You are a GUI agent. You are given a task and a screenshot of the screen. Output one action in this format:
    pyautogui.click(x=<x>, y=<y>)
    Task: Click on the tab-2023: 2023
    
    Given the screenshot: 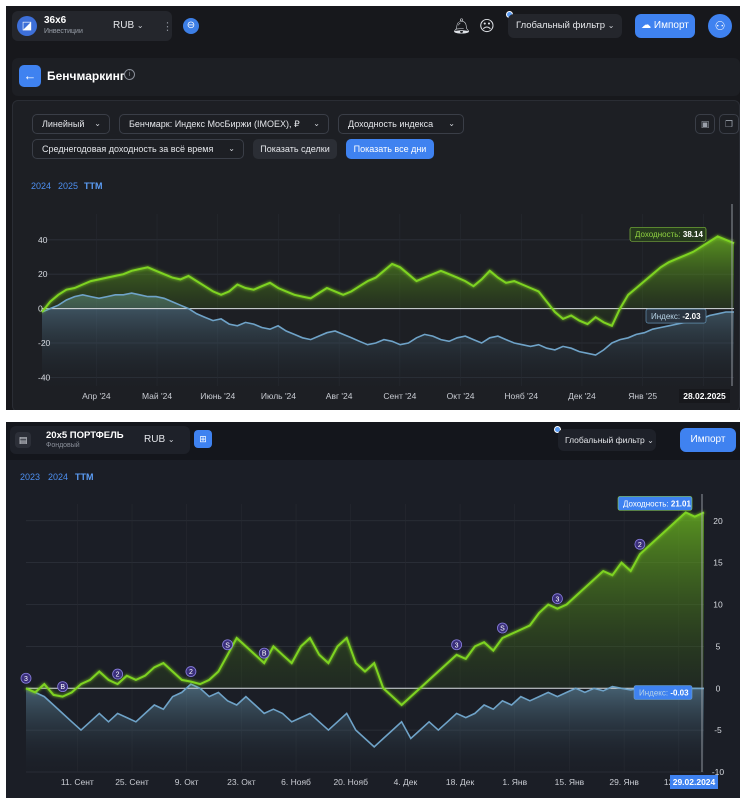 What is the action you would take?
    pyautogui.click(x=30, y=477)
    